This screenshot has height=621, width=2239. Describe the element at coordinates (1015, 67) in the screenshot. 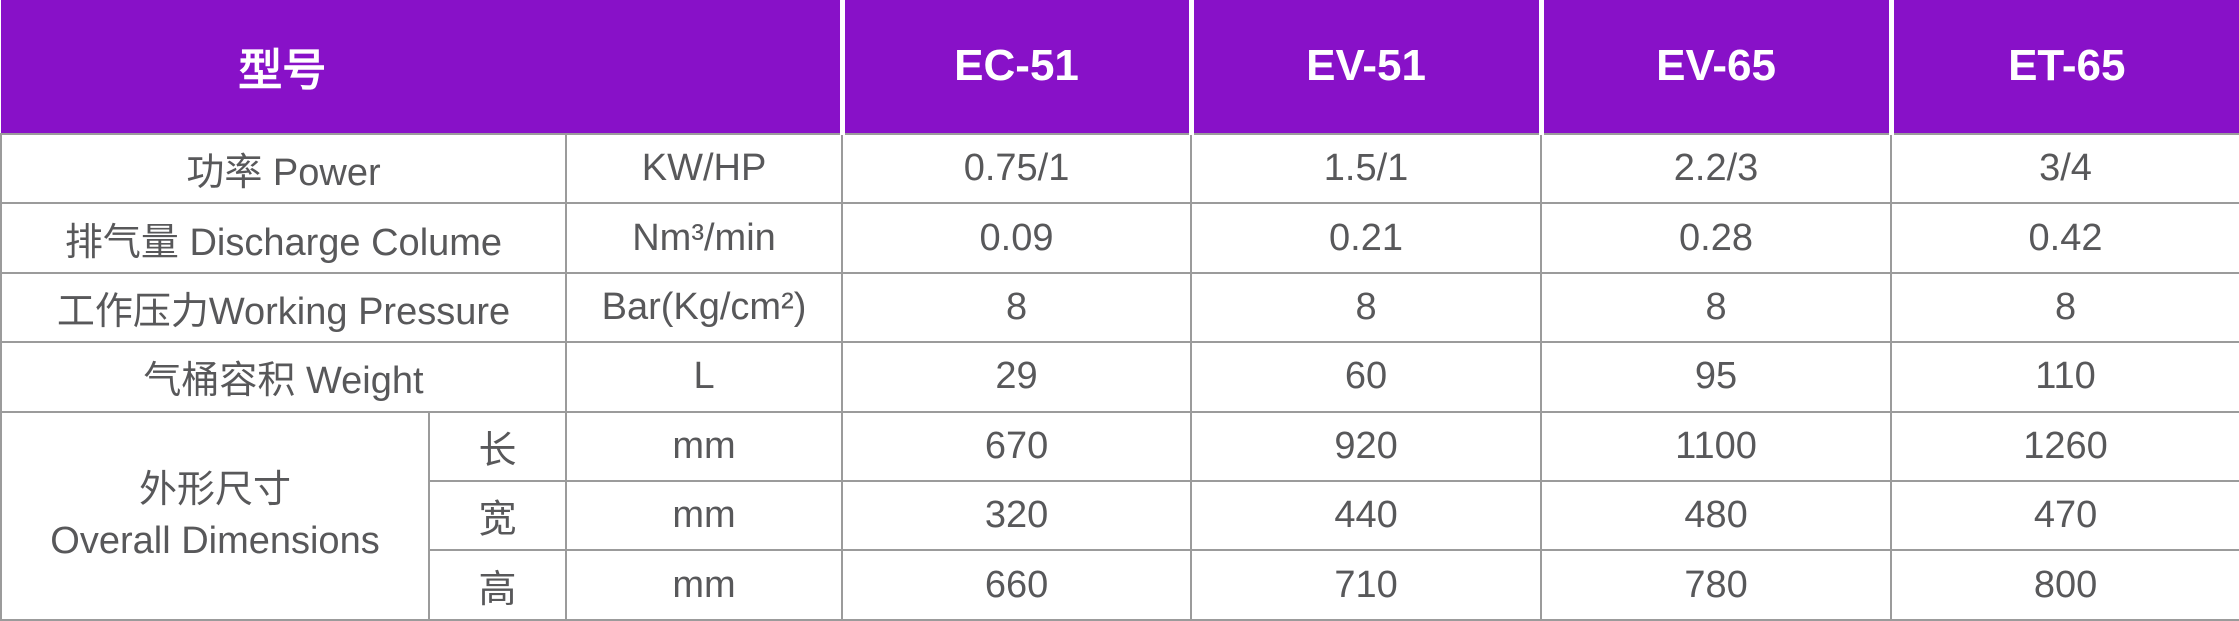

I see `column-header-ec51: EC-51` at that location.